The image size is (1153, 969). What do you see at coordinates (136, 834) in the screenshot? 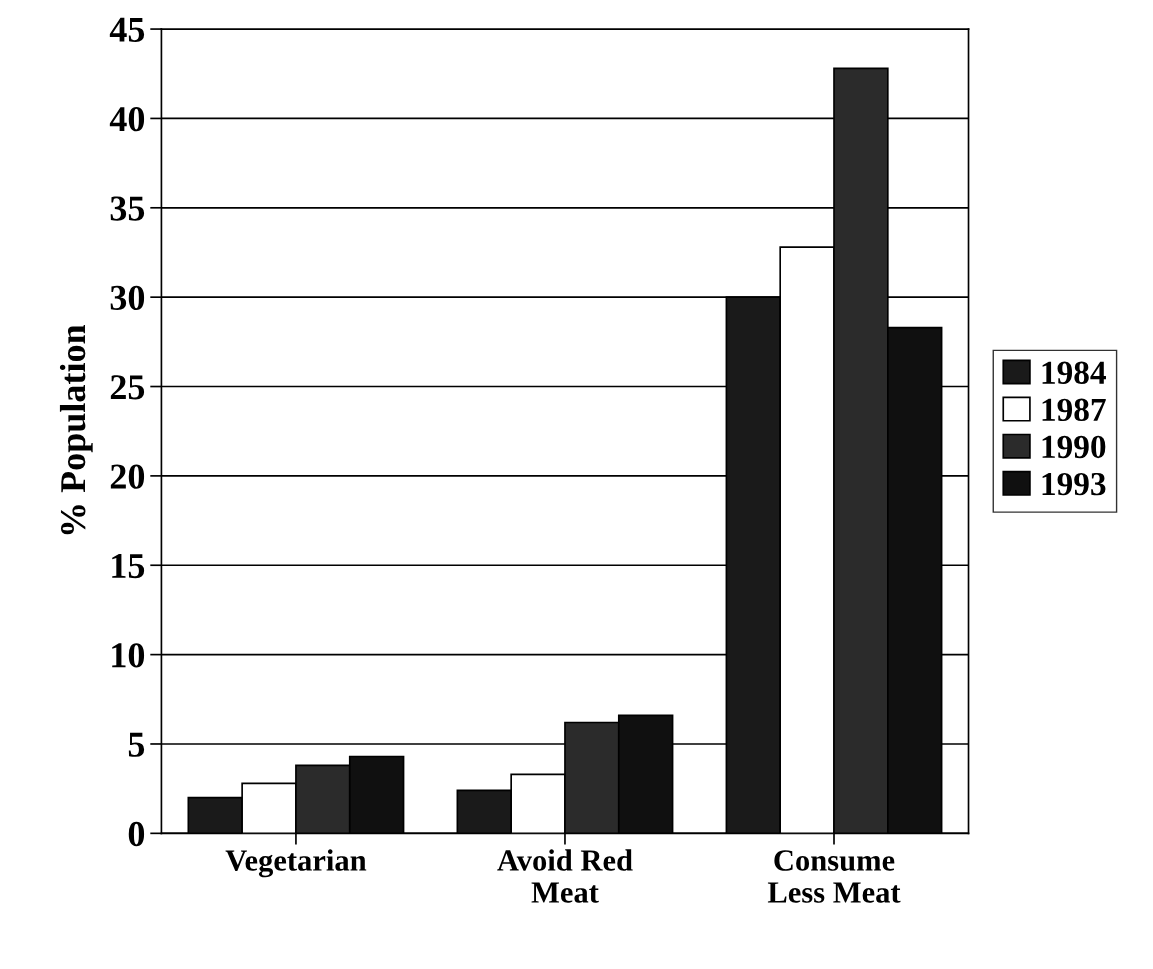
I see `y-tick-label: 0` at bounding box center [136, 834].